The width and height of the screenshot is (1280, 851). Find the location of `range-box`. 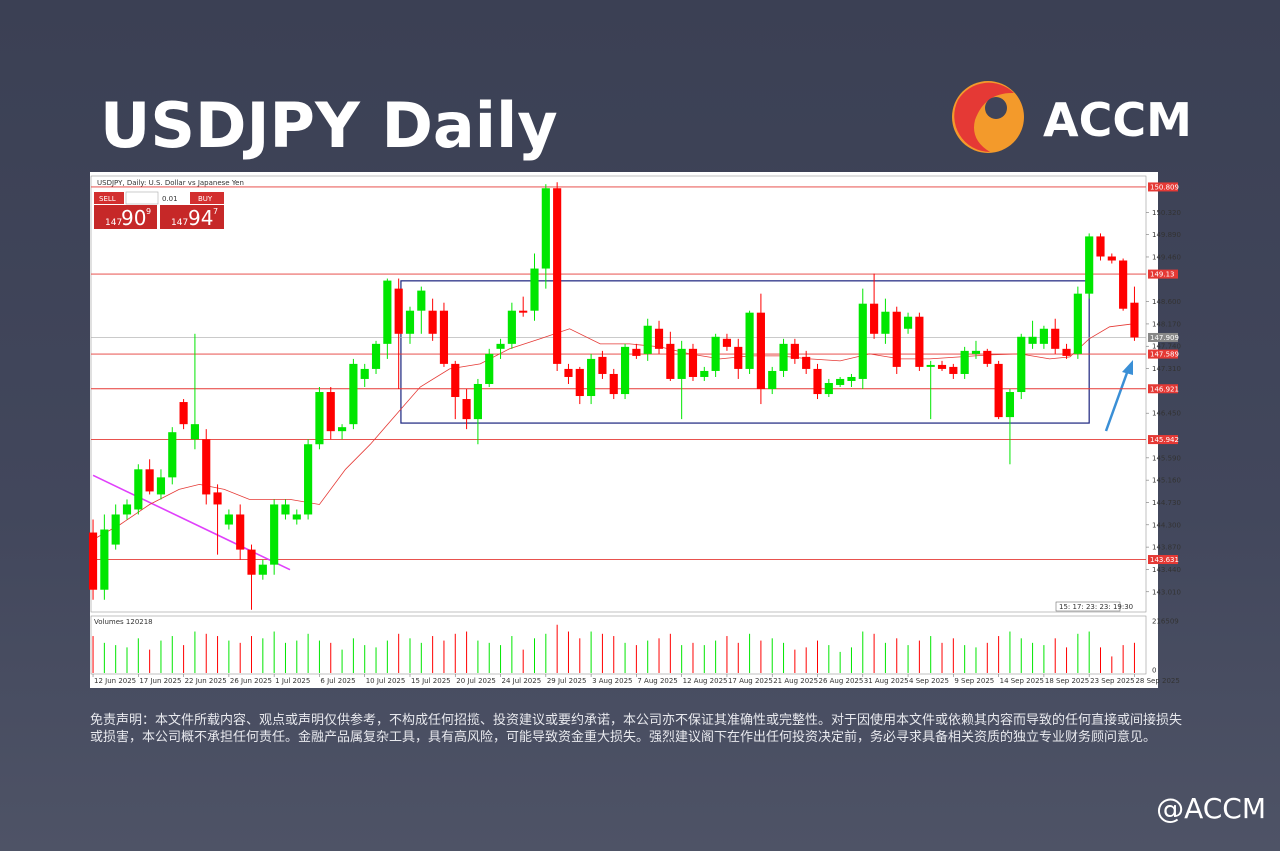

range-box is located at coordinates (745, 352).